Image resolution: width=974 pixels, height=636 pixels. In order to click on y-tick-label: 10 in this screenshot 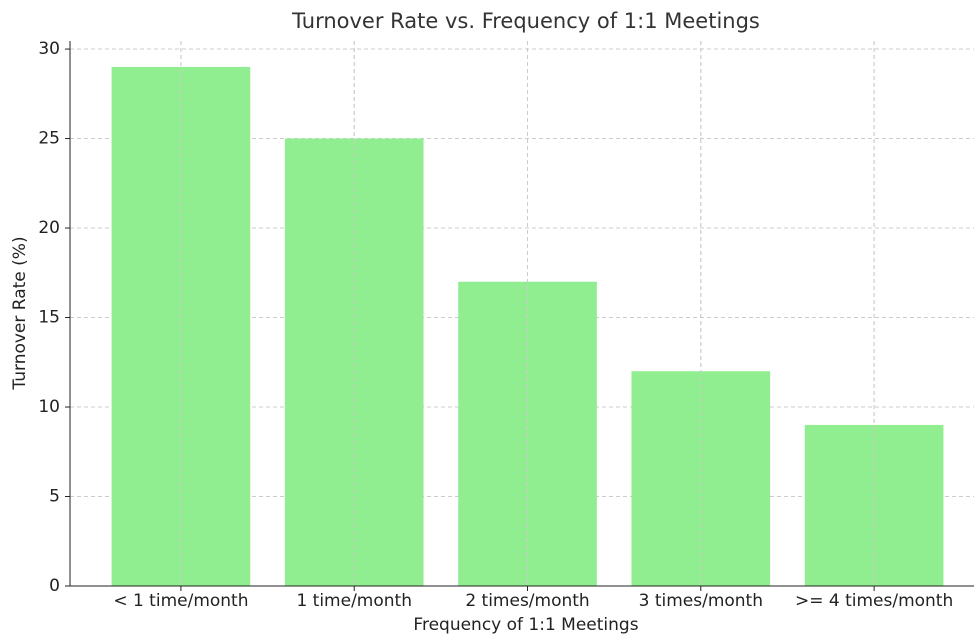, I will do `click(49, 407)`.